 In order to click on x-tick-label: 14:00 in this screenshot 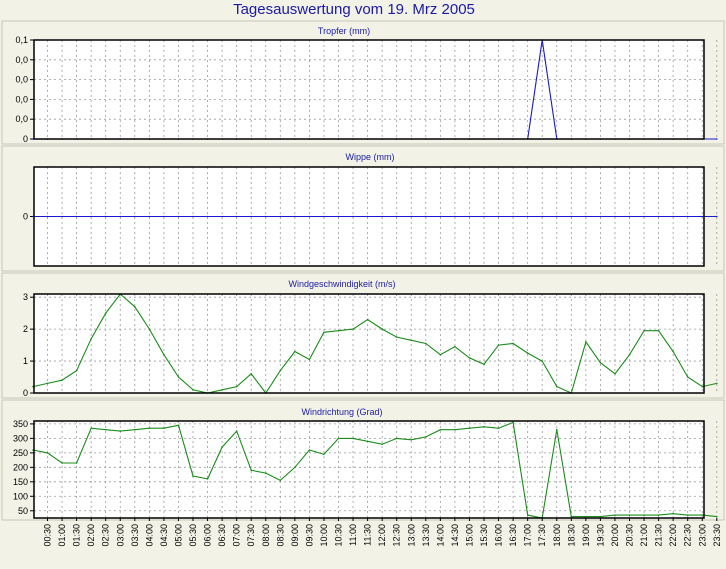, I will do `click(440, 535)`.